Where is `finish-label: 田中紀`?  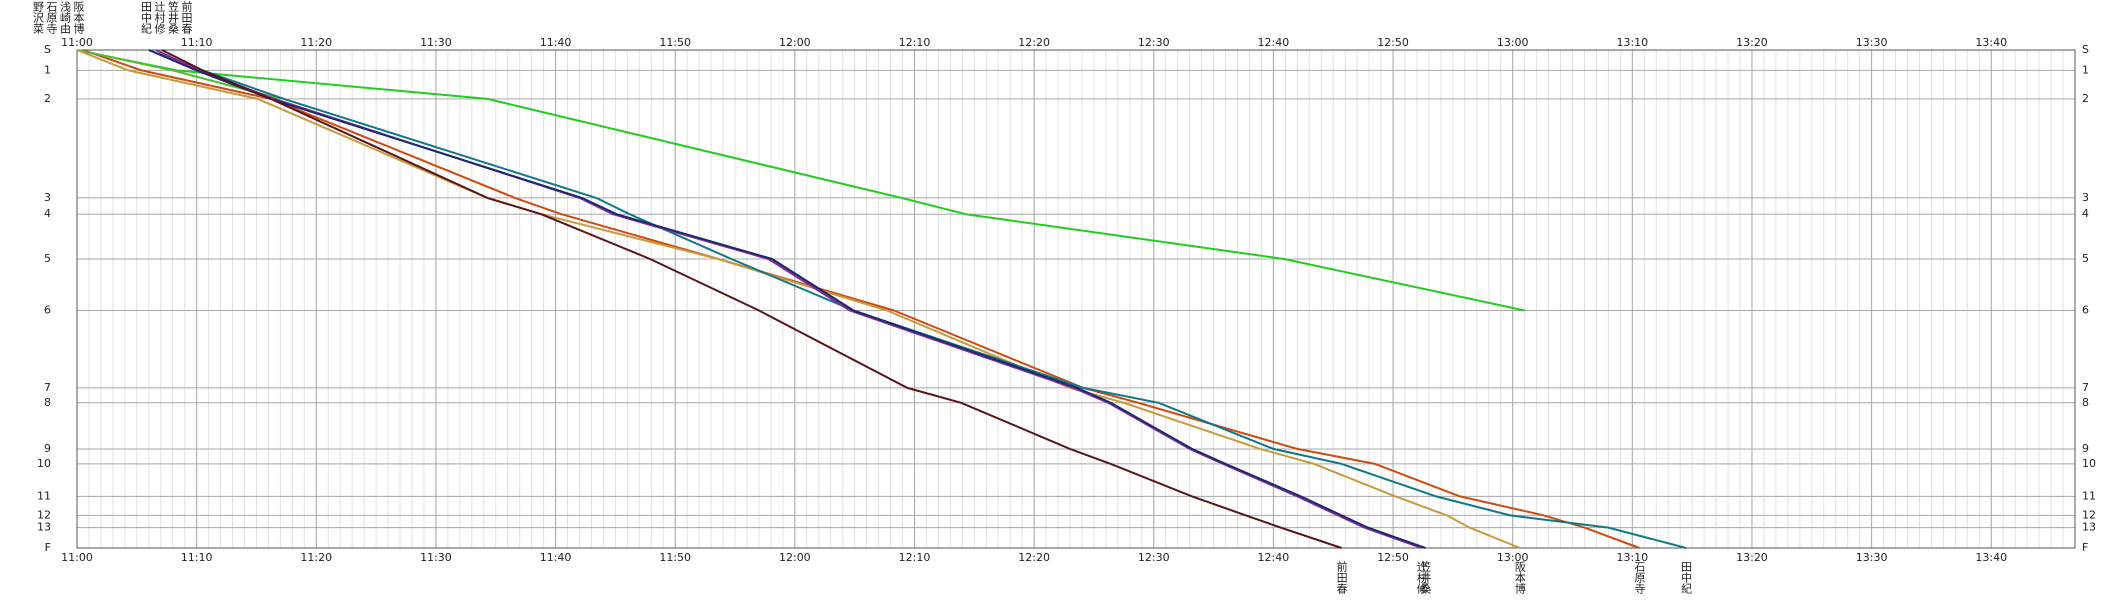 finish-label: 田中紀 is located at coordinates (1686, 577).